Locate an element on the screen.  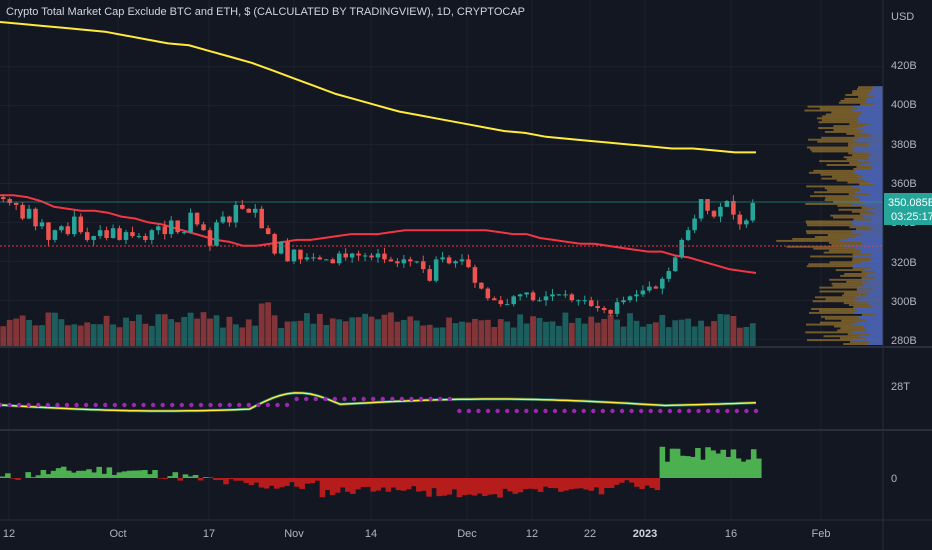
time-label: 12 is located at coordinates (9, 534).